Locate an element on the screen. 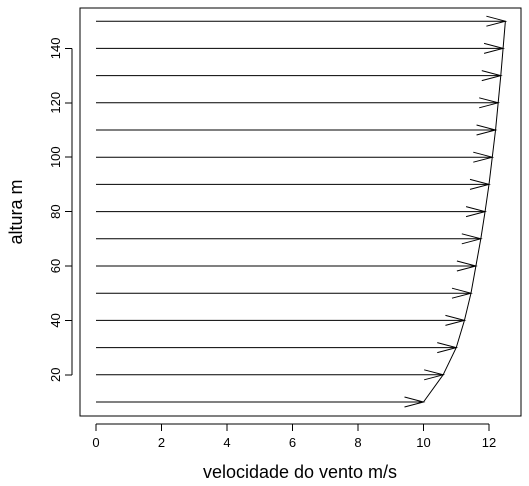 The image size is (529, 486). x-tick-label-8: 8 is located at coordinates (357, 442).